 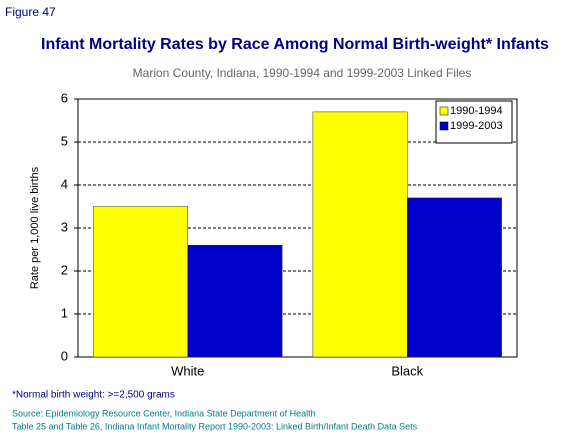 What do you see at coordinates (476, 111) in the screenshot?
I see `legend-label: 1990-1994` at bounding box center [476, 111].